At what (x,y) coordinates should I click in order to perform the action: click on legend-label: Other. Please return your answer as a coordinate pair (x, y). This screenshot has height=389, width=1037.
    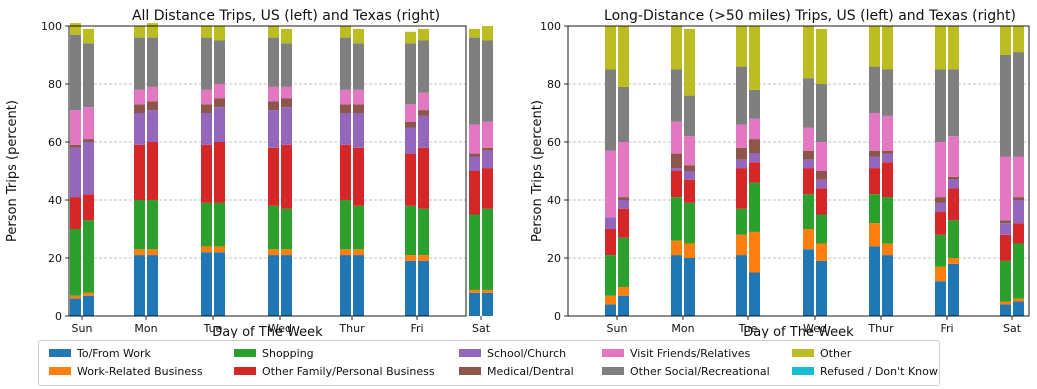
    Looking at the image, I should click on (836, 353).